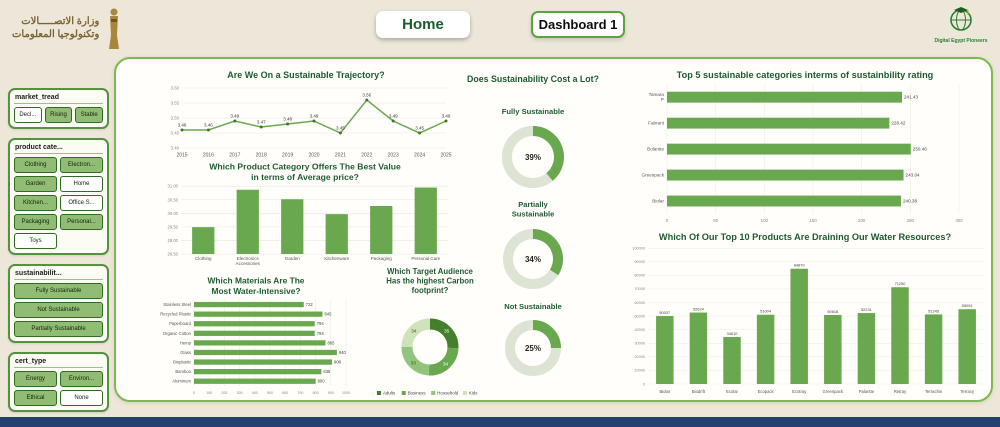 Image resolution: width=1000 pixels, height=427 pixels. What do you see at coordinates (961, 41) in the screenshot?
I see `dep-logo-label: Digital Egypt Pioneers` at bounding box center [961, 41].